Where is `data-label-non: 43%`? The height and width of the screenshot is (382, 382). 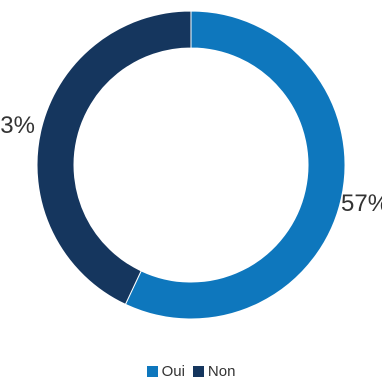 data-label-non: 43% is located at coordinates (17, 125).